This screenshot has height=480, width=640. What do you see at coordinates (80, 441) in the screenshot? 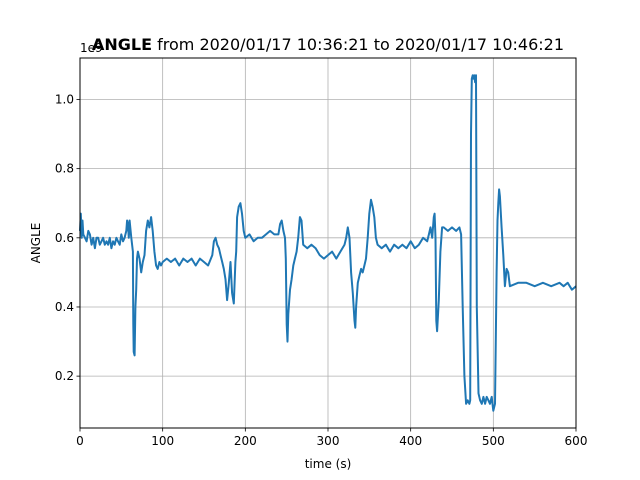
I see `x-tick-label: 0` at bounding box center [80, 441].